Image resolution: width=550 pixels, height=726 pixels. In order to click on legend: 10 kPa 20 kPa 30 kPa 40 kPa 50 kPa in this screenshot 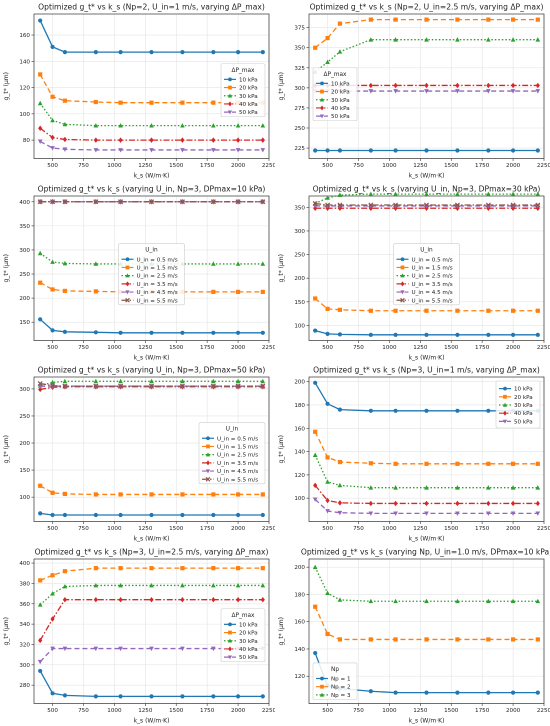, I will do `click(518, 404)`.